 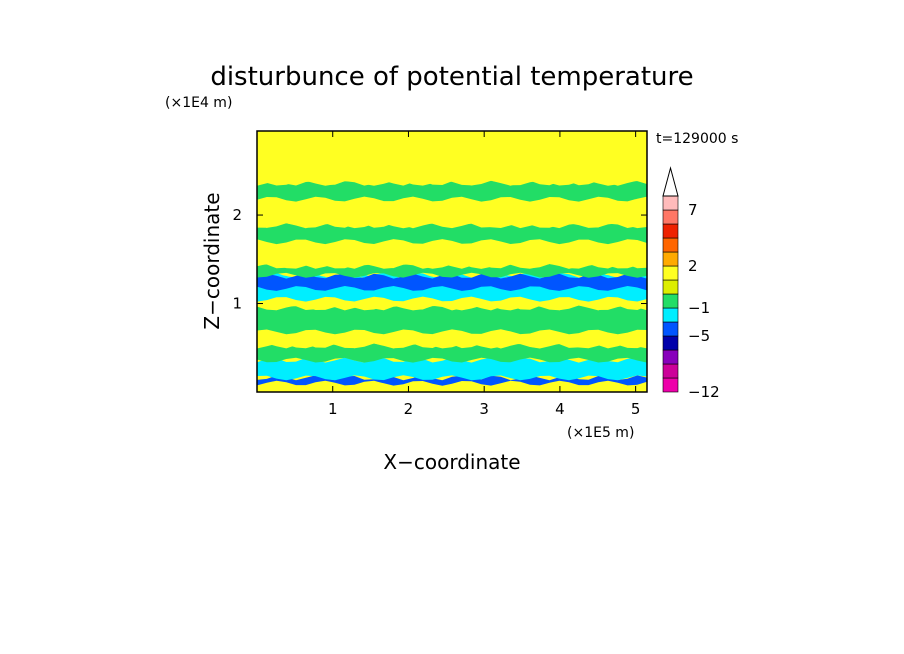 What do you see at coordinates (237, 215) in the screenshot?
I see `y-tick-label: 2` at bounding box center [237, 215].